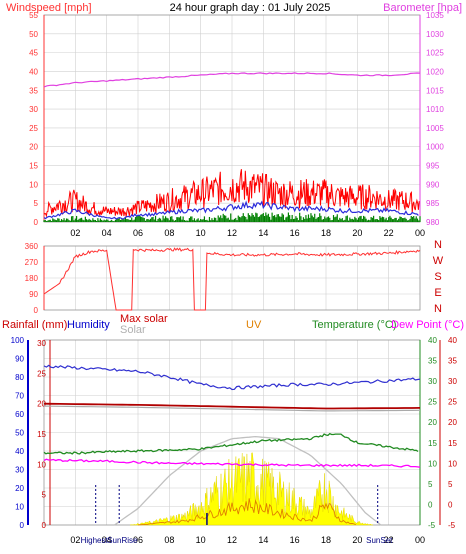  Describe the element at coordinates (452, 463) in the screenshot. I see `dewpoint-tick-label: 10` at that location.